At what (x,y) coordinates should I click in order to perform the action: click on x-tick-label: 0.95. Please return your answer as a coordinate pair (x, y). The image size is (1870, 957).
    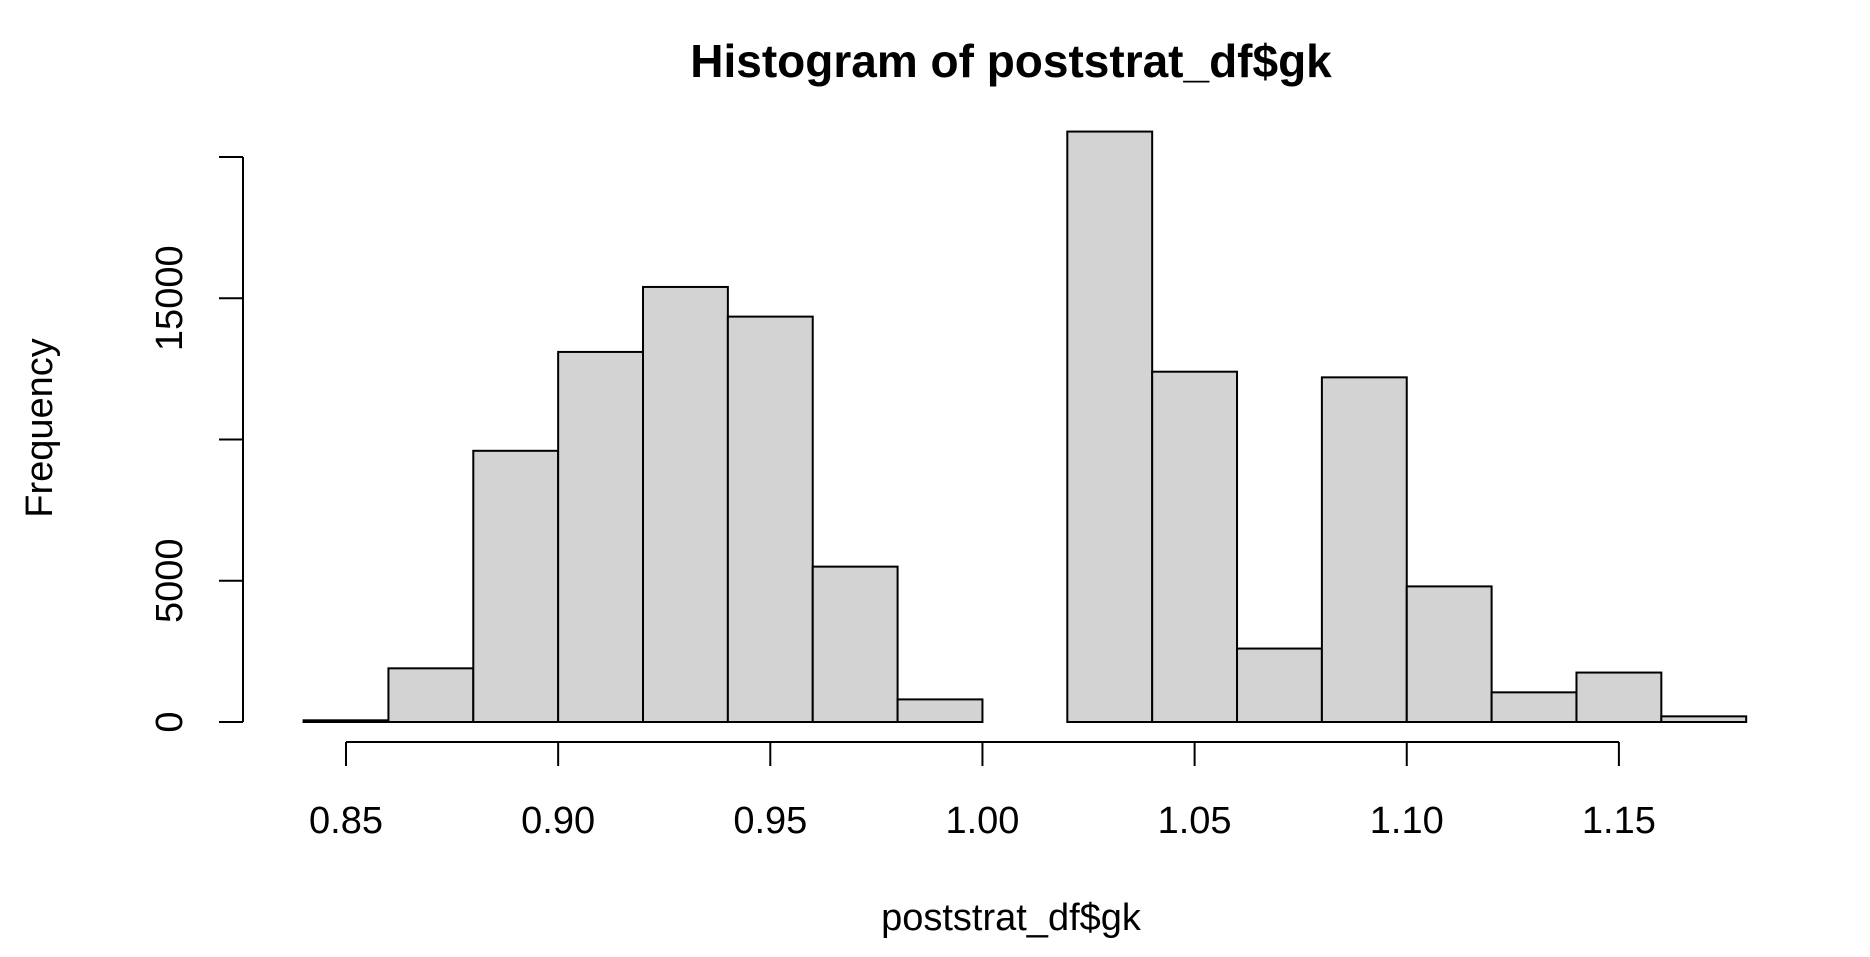
    Looking at the image, I should click on (770, 821).